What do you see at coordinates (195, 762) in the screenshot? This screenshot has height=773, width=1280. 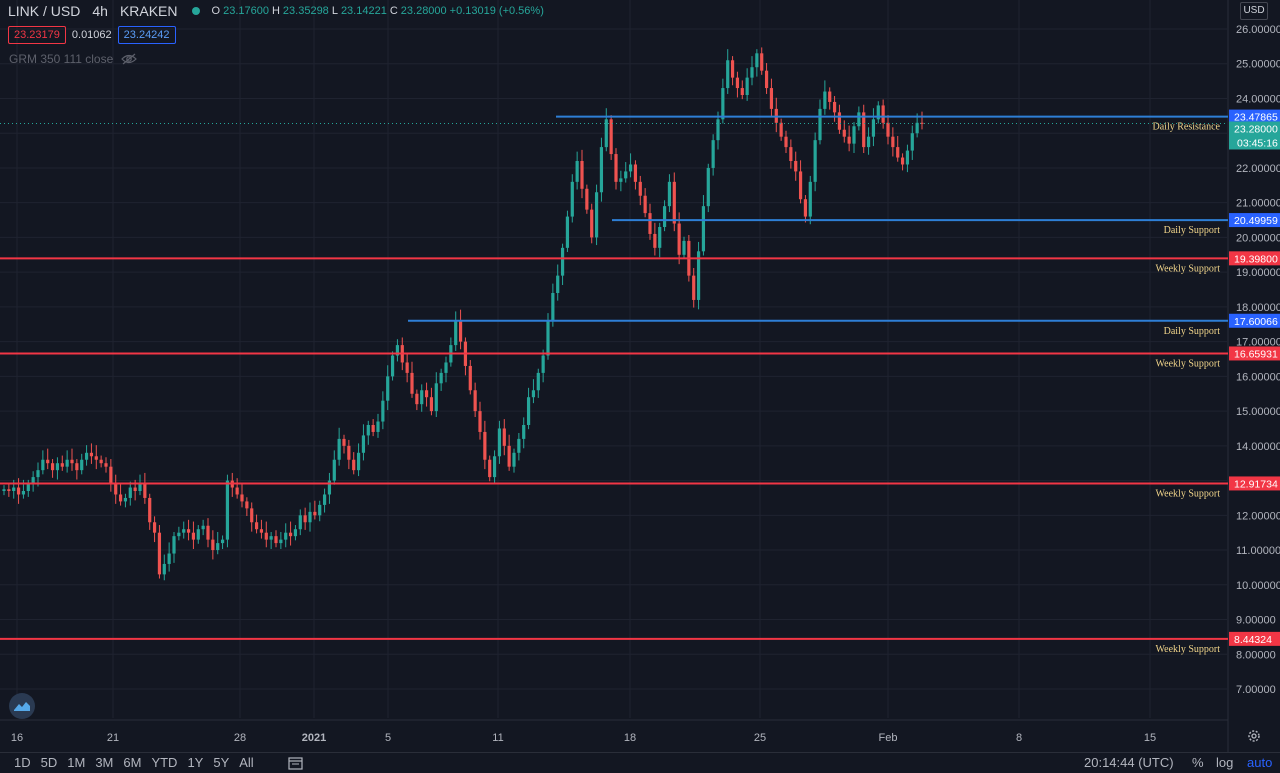 I see `range-button-1y: 1Y` at bounding box center [195, 762].